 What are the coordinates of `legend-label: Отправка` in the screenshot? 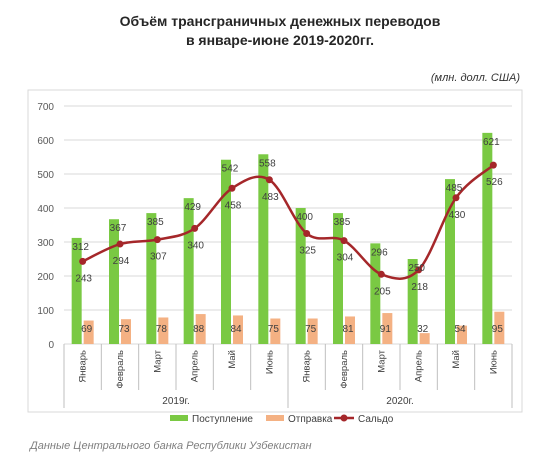 It's located at (310, 419).